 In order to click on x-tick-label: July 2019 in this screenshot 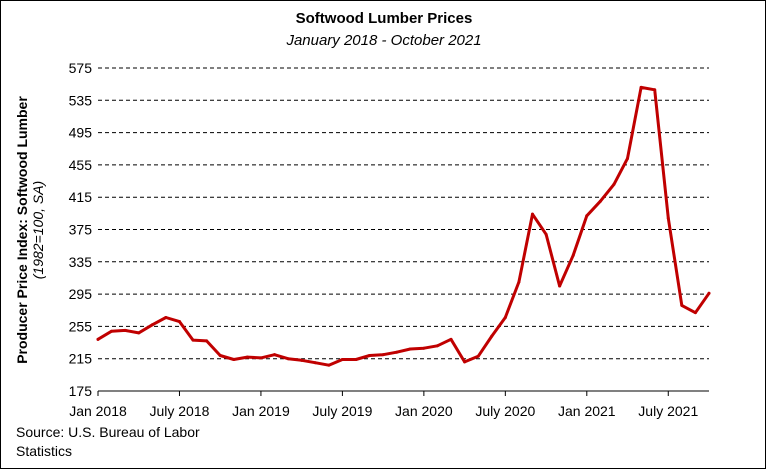, I will do `click(342, 411)`.